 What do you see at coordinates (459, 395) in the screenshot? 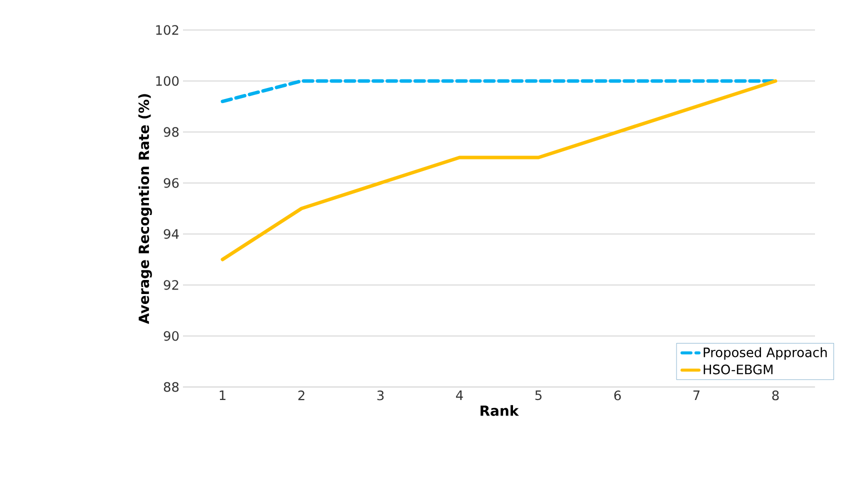
I see `x-tick-label: 4` at bounding box center [459, 395].